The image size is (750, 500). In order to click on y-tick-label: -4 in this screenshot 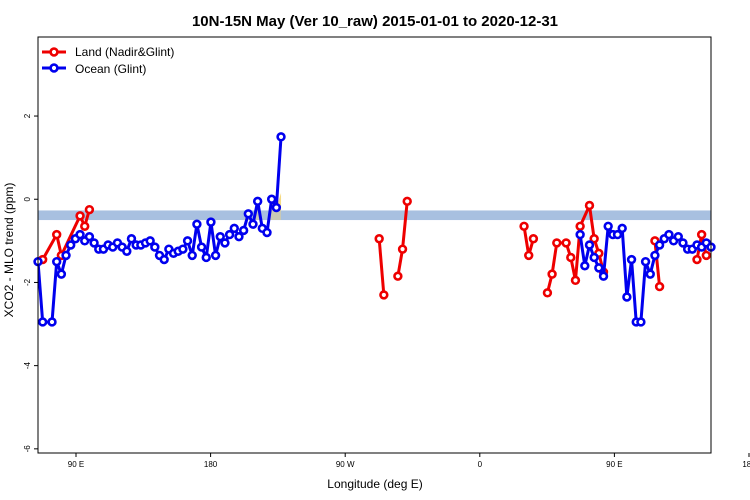, I will do `click(27, 366)`.